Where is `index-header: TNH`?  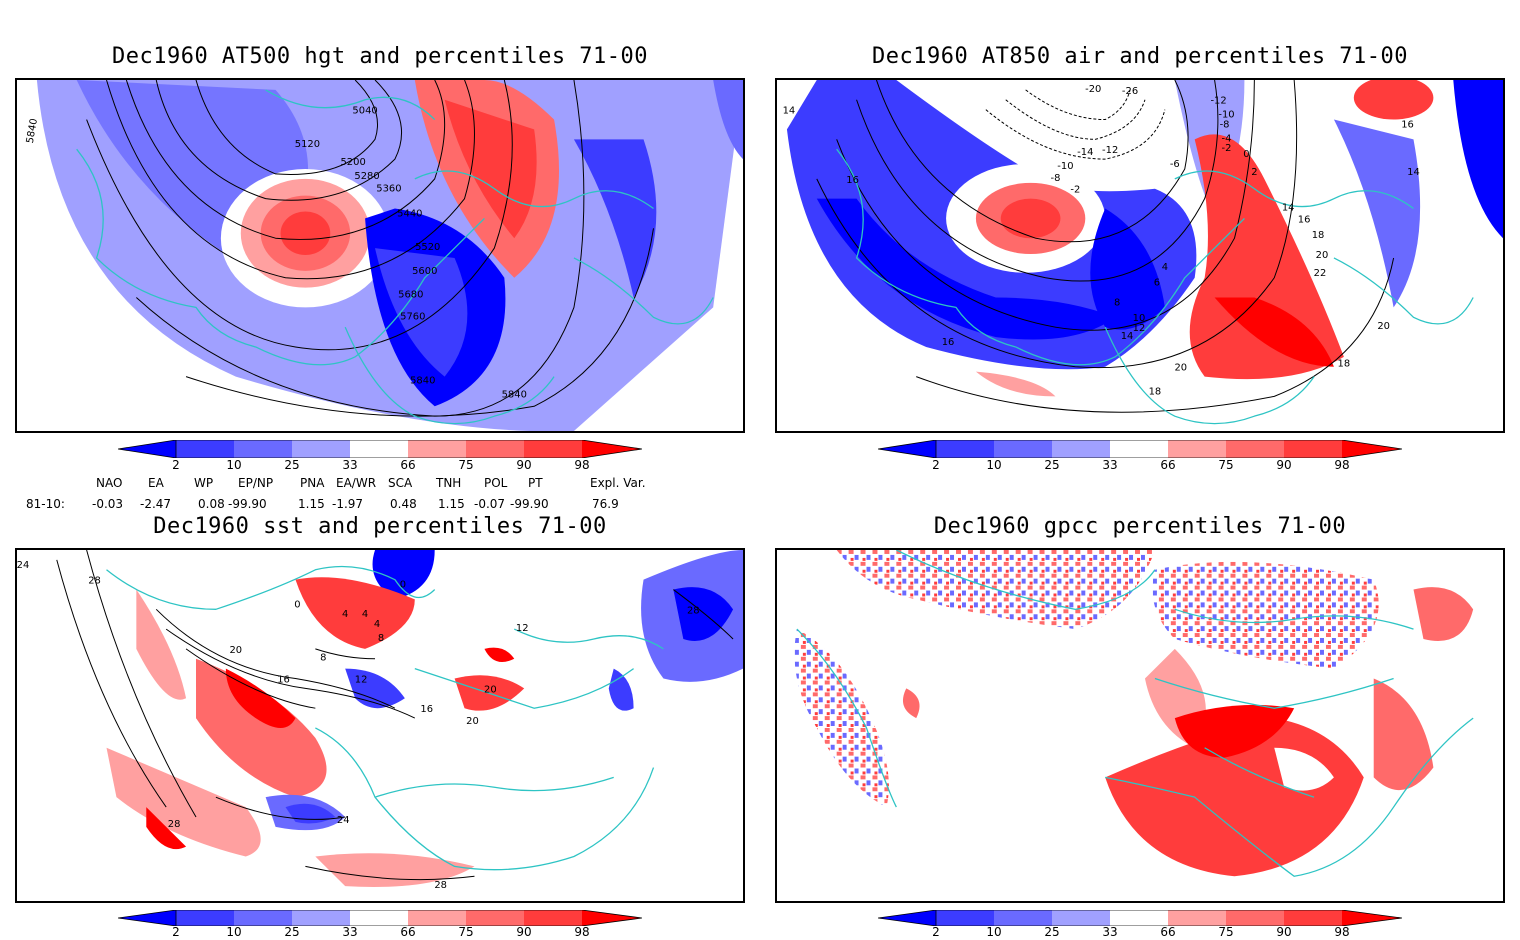
index-header: TNH is located at coordinates (449, 483).